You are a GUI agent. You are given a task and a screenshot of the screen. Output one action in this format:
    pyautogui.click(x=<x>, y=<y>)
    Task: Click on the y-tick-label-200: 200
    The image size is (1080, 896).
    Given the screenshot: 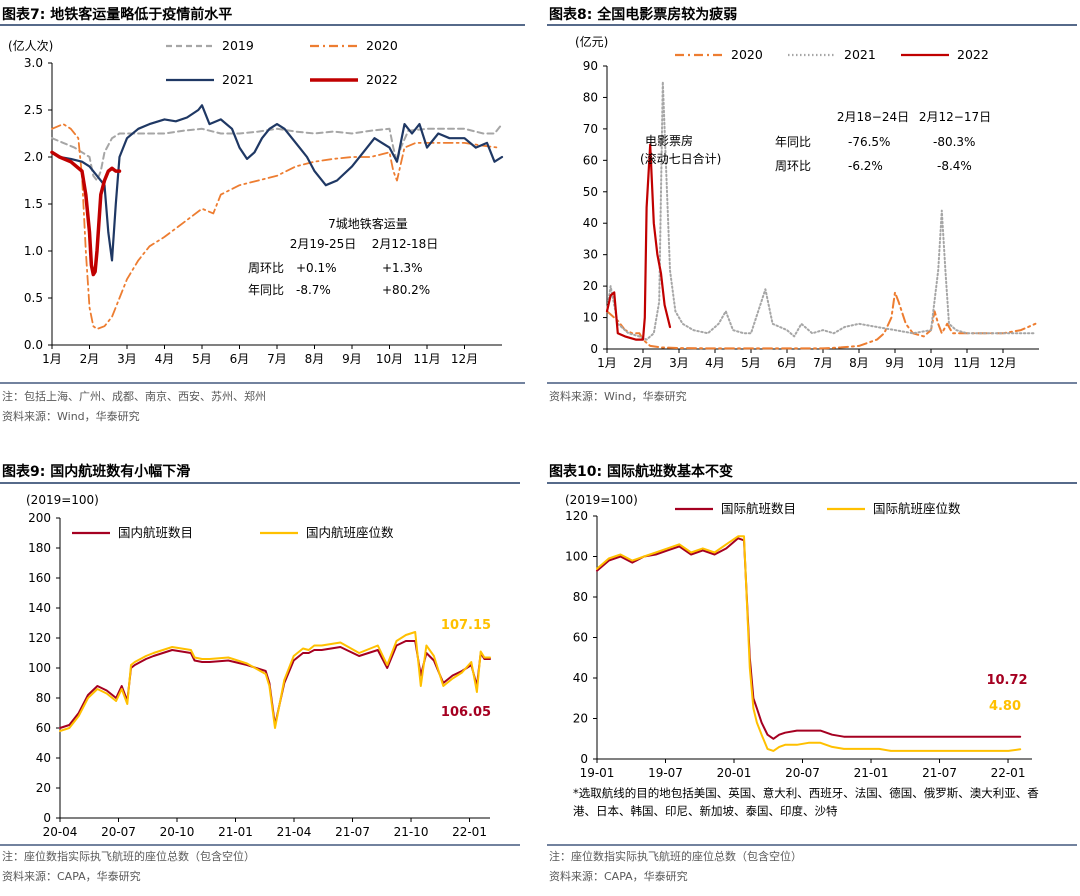 What is the action you would take?
    pyautogui.click(x=39, y=518)
    